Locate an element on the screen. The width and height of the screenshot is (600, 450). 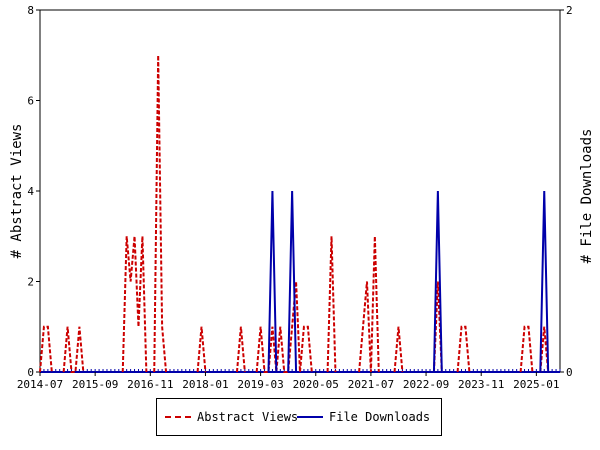
legend-swatch-downloads is located at coordinates (310, 417).